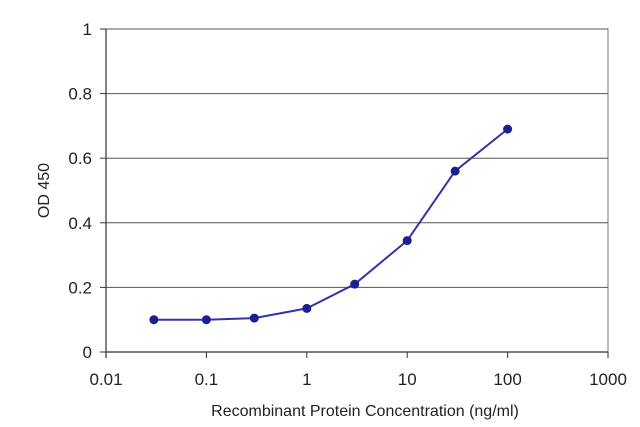 The image size is (640, 427). Describe the element at coordinates (105, 379) in the screenshot. I see `x-tick-label: 0.01` at that location.